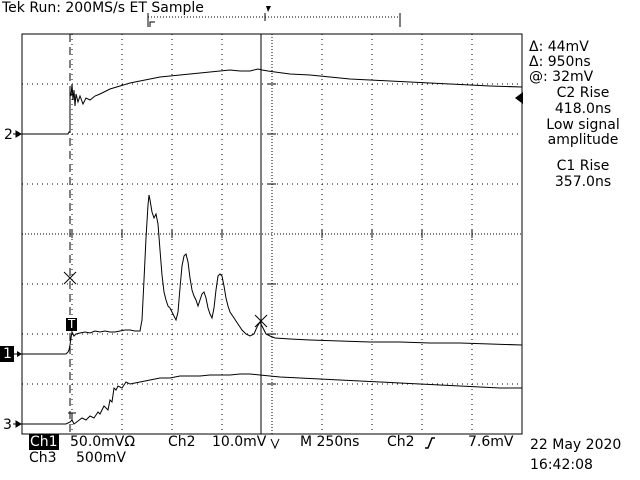  I want to click on ch3-trace, so click(272, 399).